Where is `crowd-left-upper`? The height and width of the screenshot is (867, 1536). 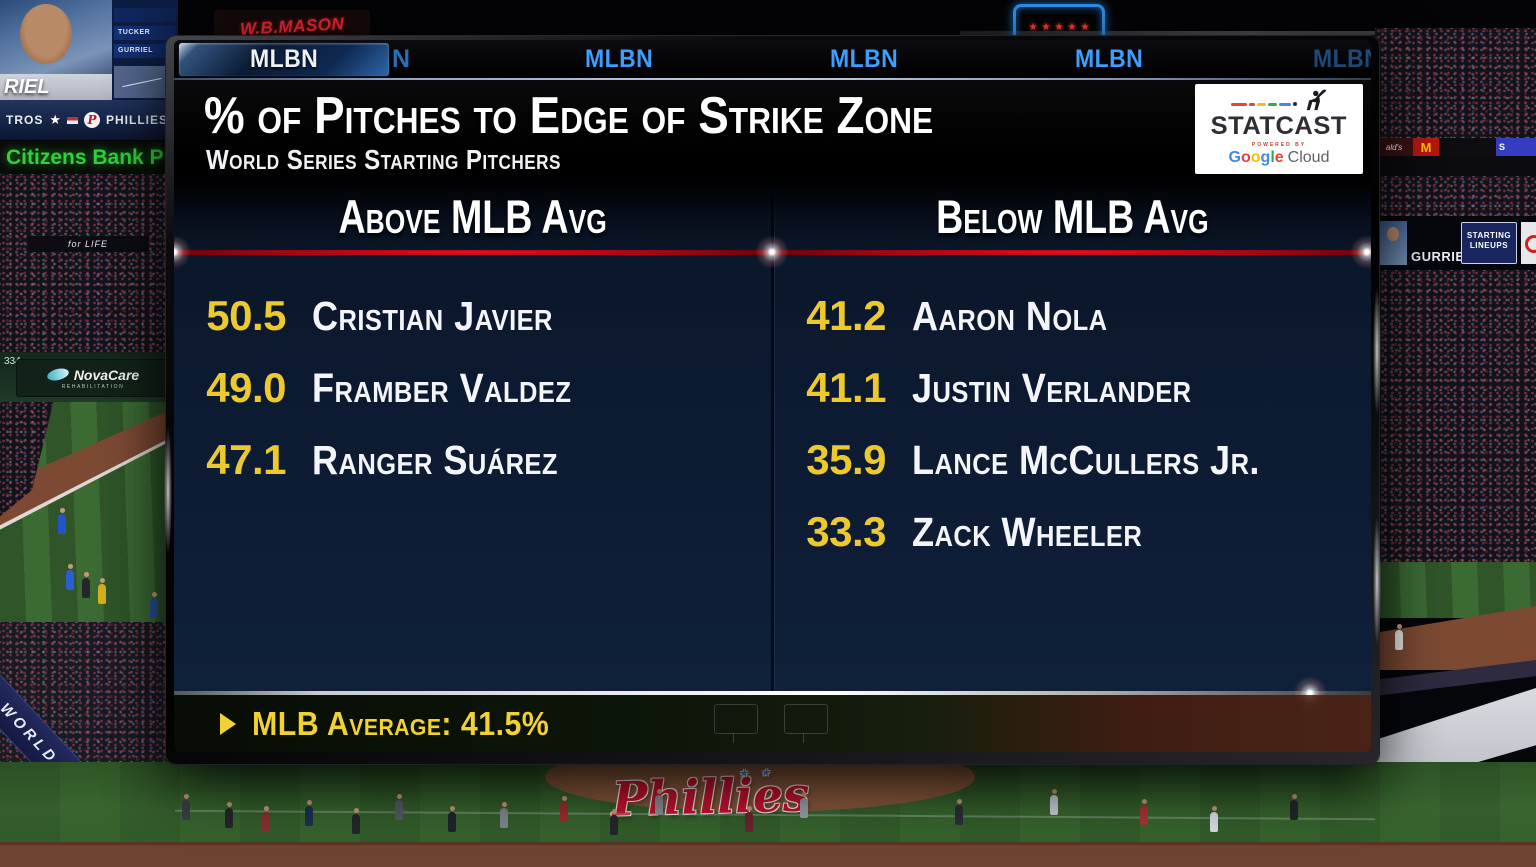
crowd-left-upper is located at coordinates (89, 265).